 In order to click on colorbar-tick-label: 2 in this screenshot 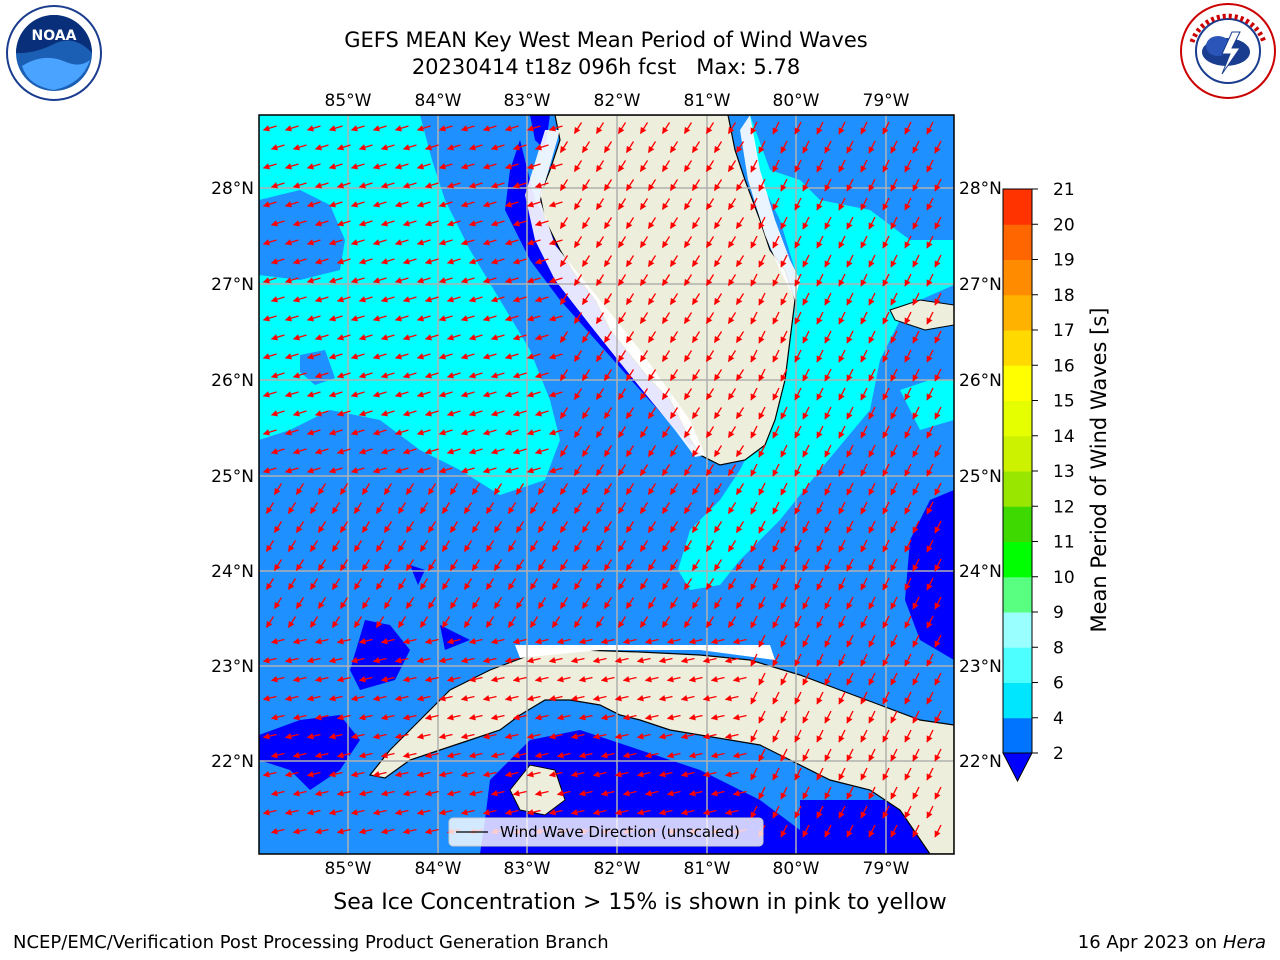, I will do `click(1058, 754)`.